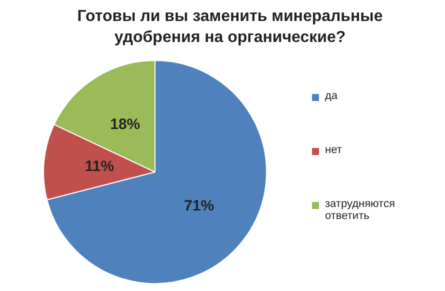 This screenshot has width=445, height=291. What do you see at coordinates (331, 96) in the screenshot?
I see `legend-label: да` at bounding box center [331, 96].